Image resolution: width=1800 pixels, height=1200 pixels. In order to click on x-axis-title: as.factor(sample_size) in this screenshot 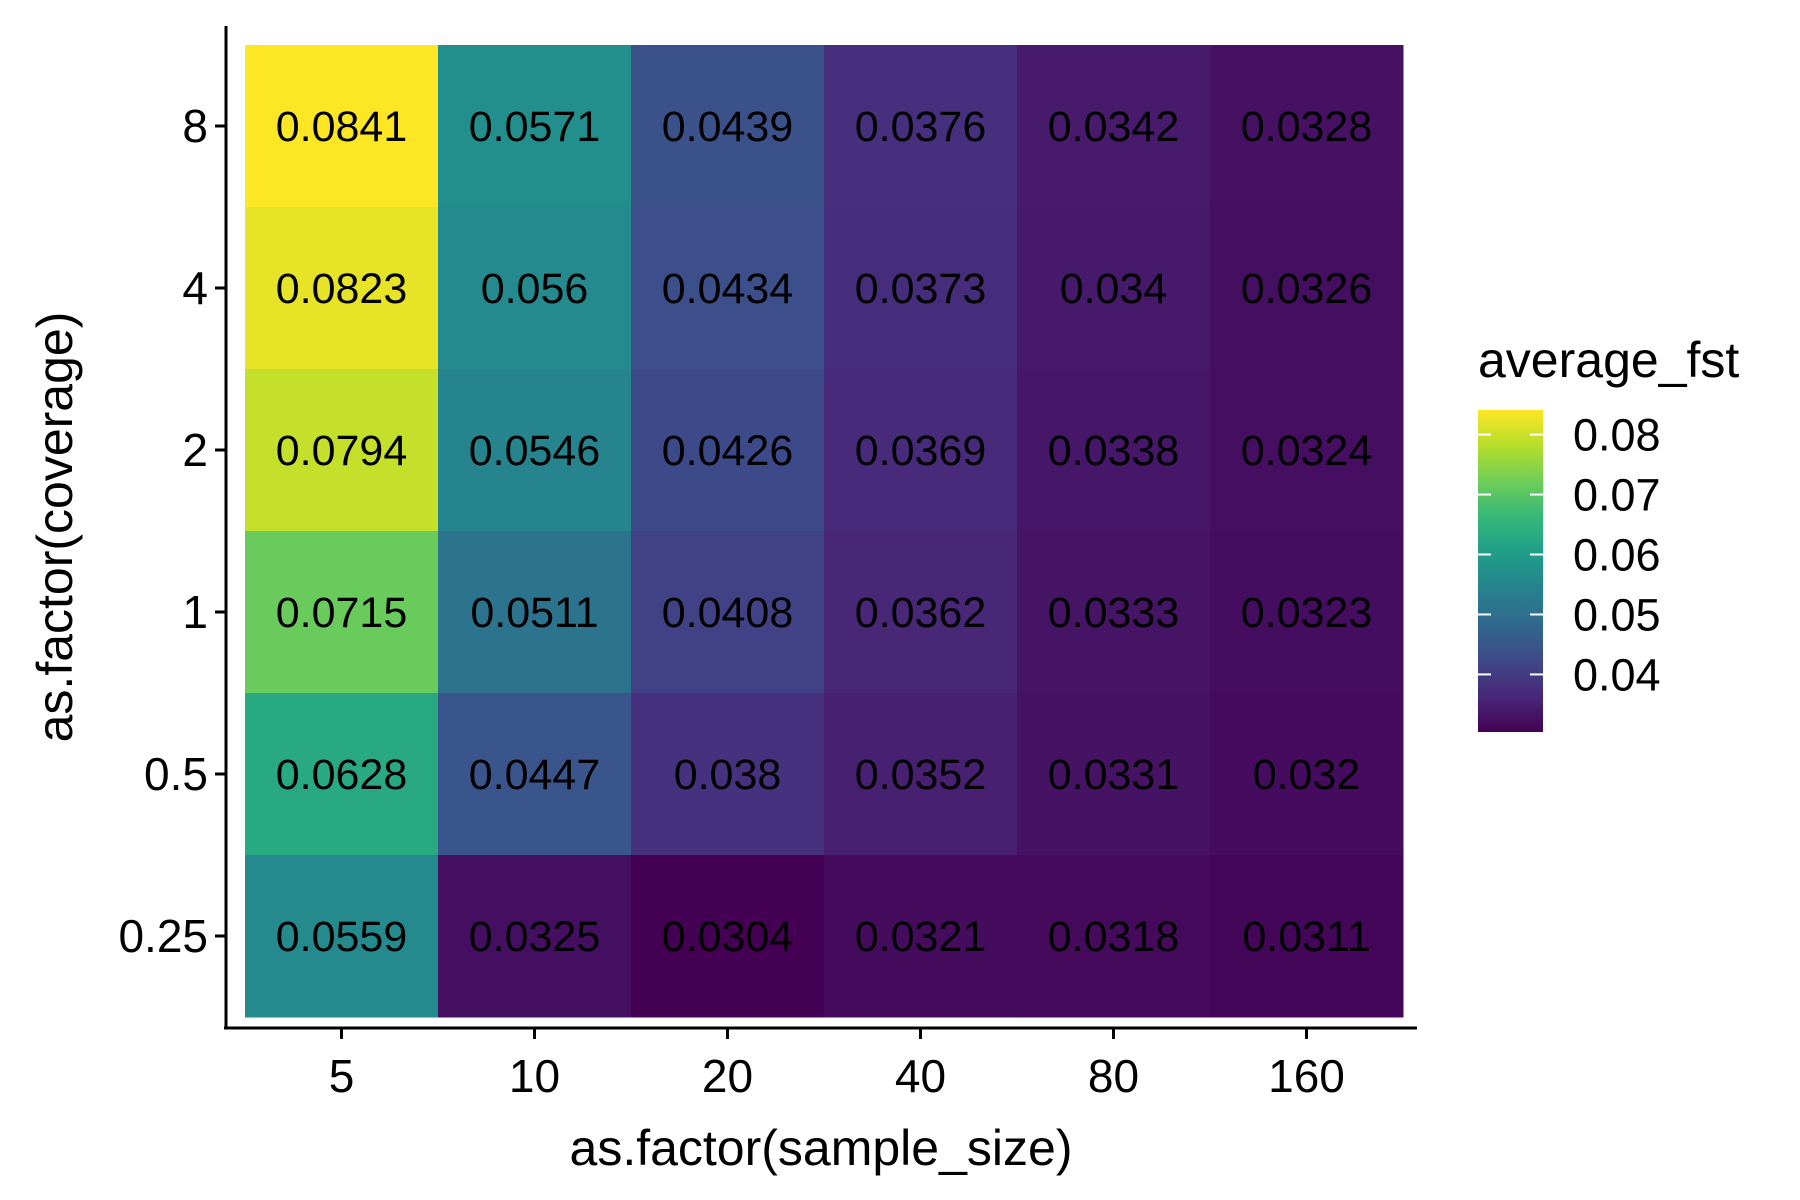, I will do `click(821, 1148)`.